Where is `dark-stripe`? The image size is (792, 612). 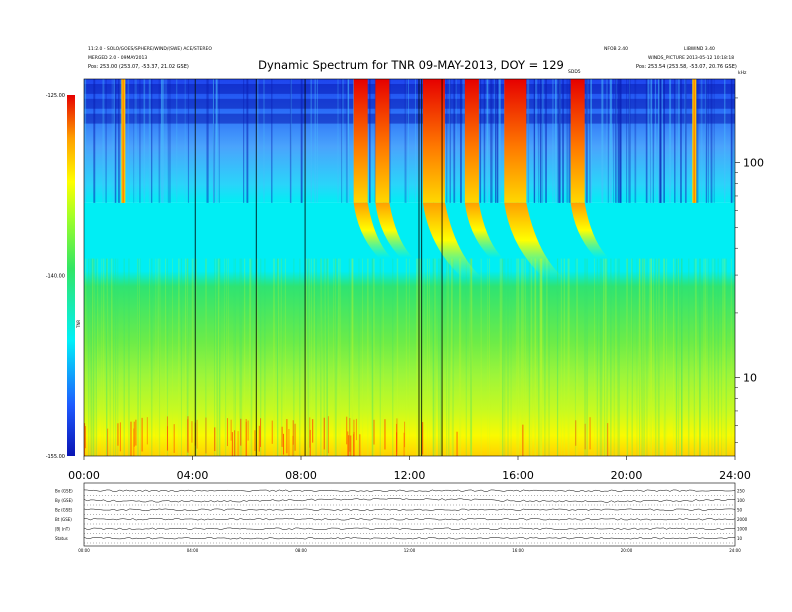
dark-stripe is located at coordinates (409, 88).